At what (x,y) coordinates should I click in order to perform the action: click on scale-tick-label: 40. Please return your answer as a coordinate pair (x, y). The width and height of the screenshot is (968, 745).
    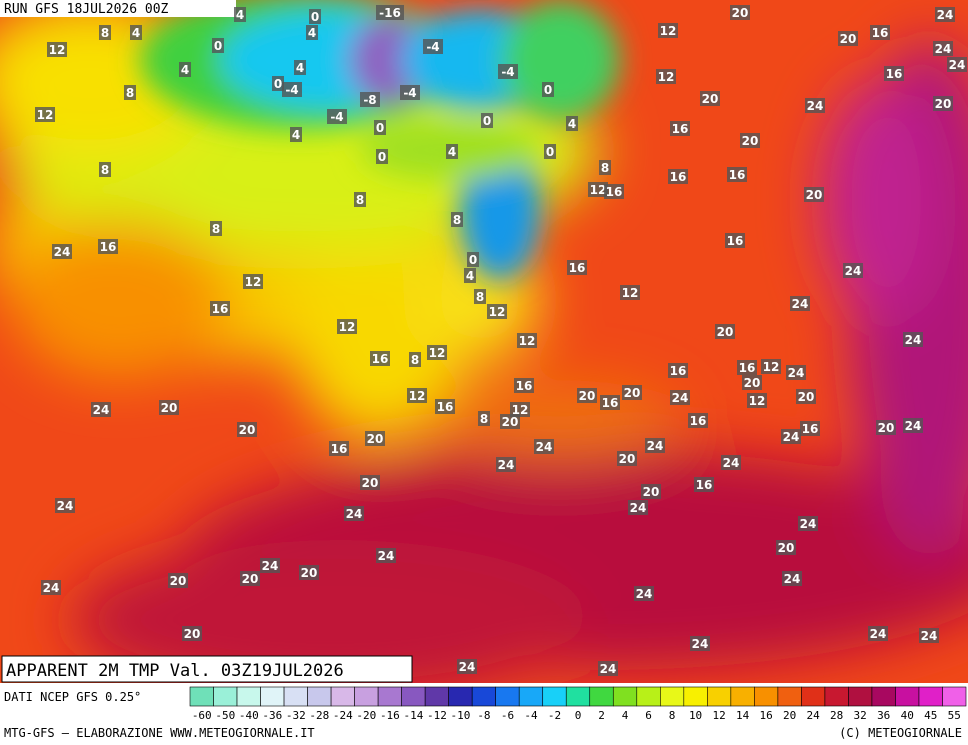
    Looking at the image, I should click on (907, 715).